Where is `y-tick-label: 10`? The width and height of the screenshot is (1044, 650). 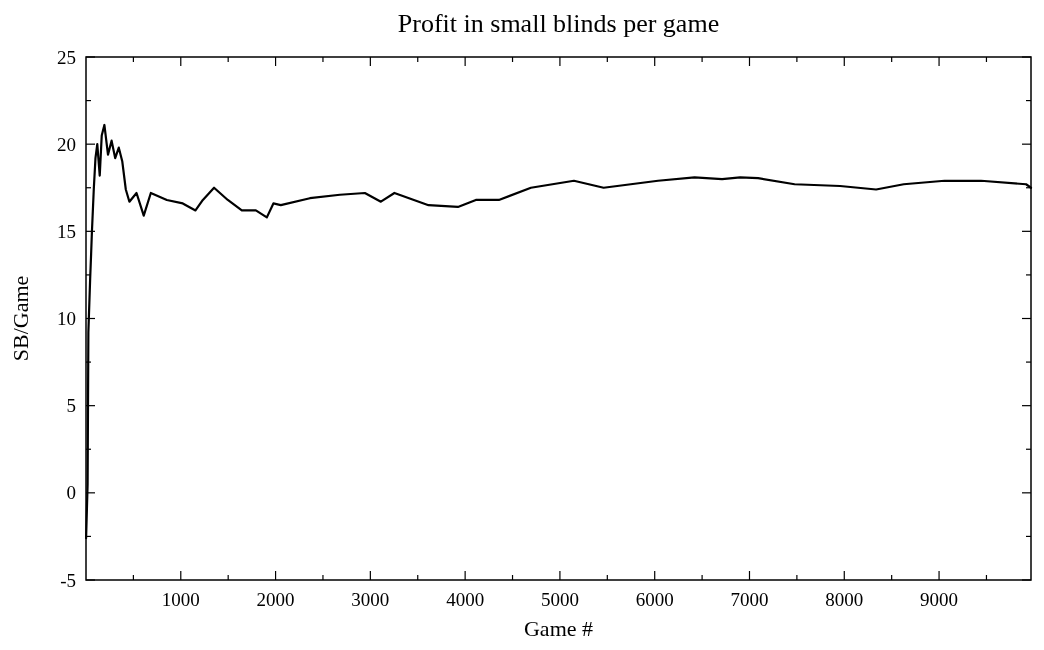
y-tick-label: 10 is located at coordinates (66, 319).